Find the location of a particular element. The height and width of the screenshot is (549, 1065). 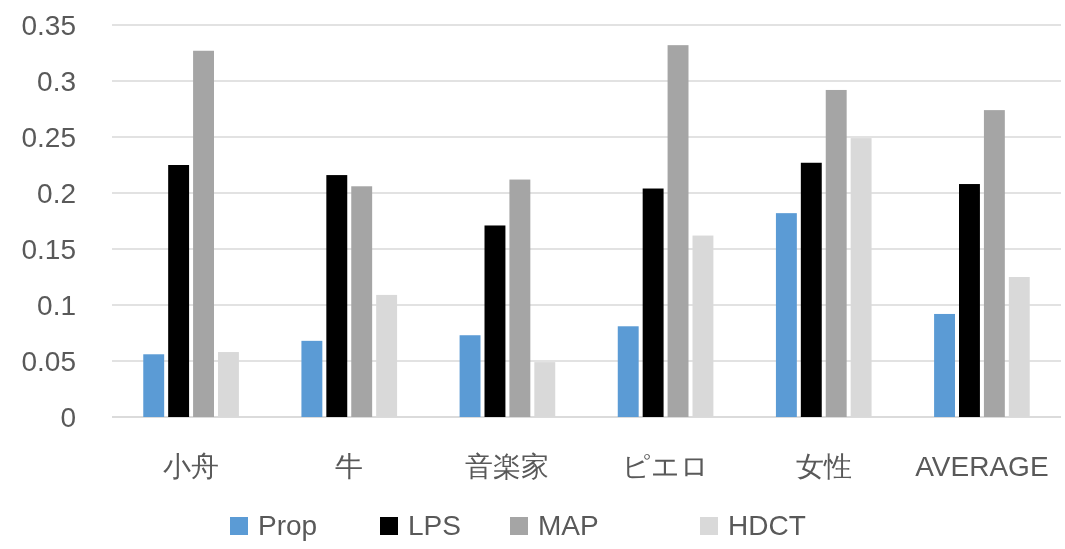

x-tick-label: 女性 is located at coordinates (823, 466).